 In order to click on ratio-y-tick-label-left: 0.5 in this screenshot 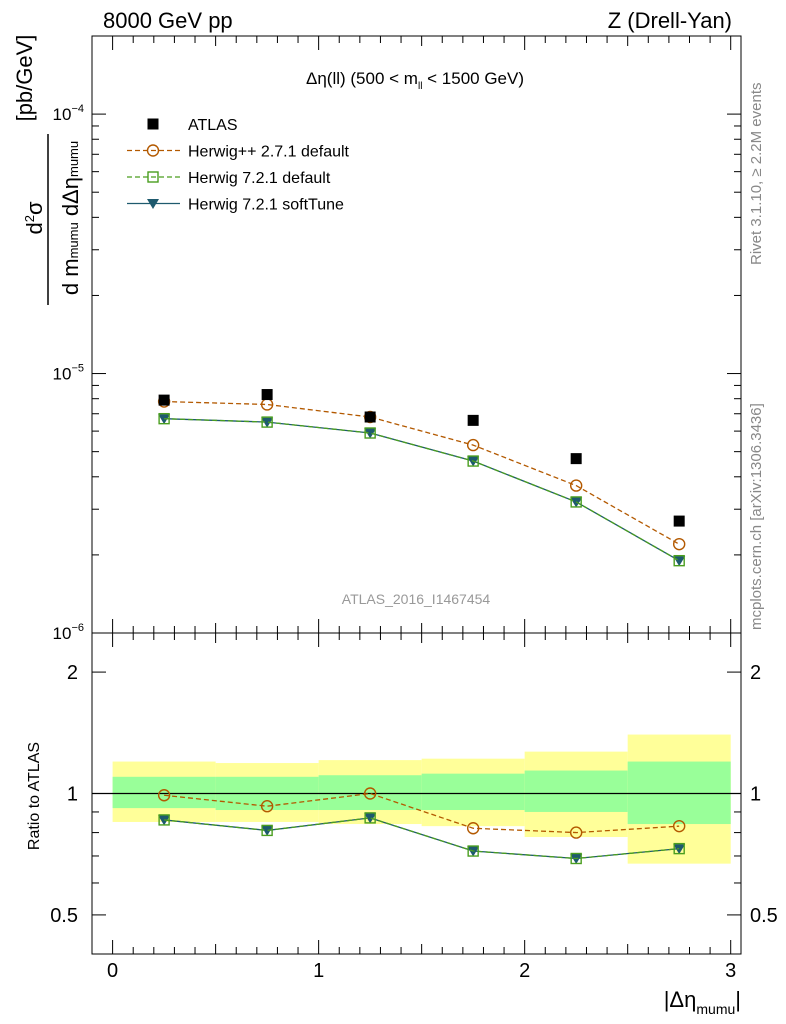, I will do `click(64, 916)`.